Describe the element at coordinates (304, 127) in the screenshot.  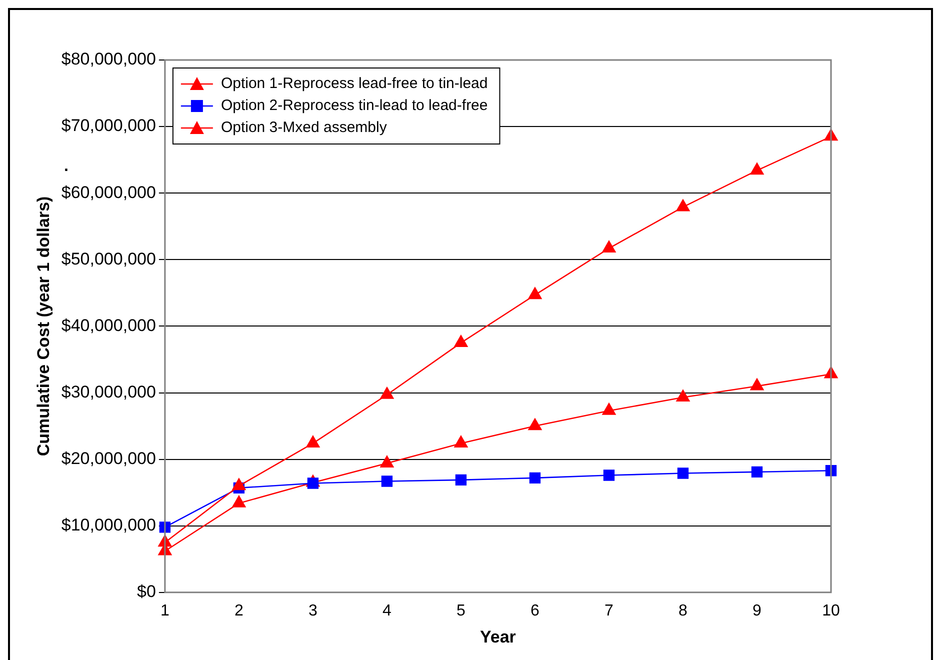
I see `legend-label: Option 3-Mxed assembly` at that location.